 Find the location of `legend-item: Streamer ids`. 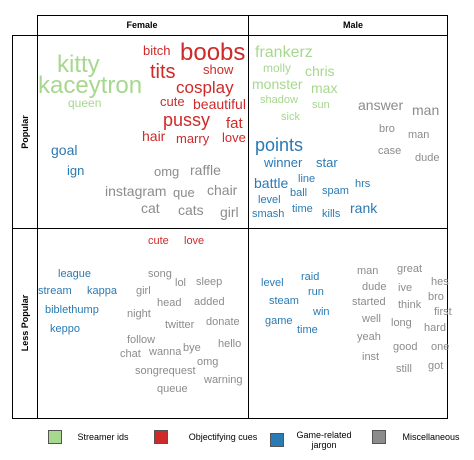

legend-item: Streamer ids is located at coordinates (91, 437).